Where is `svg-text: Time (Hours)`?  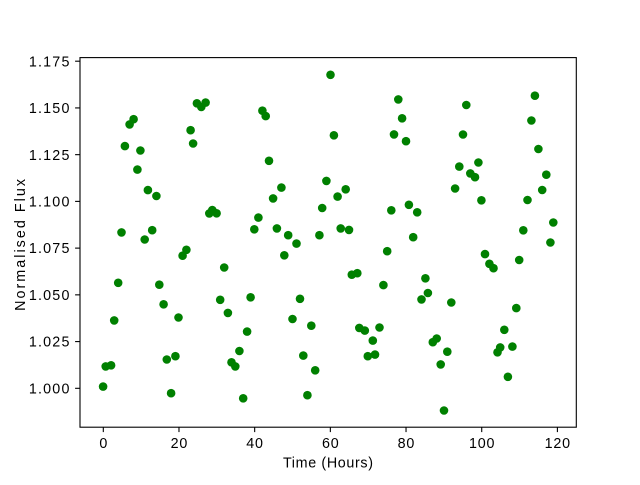 svg-text: Time (Hours) is located at coordinates (328, 464).